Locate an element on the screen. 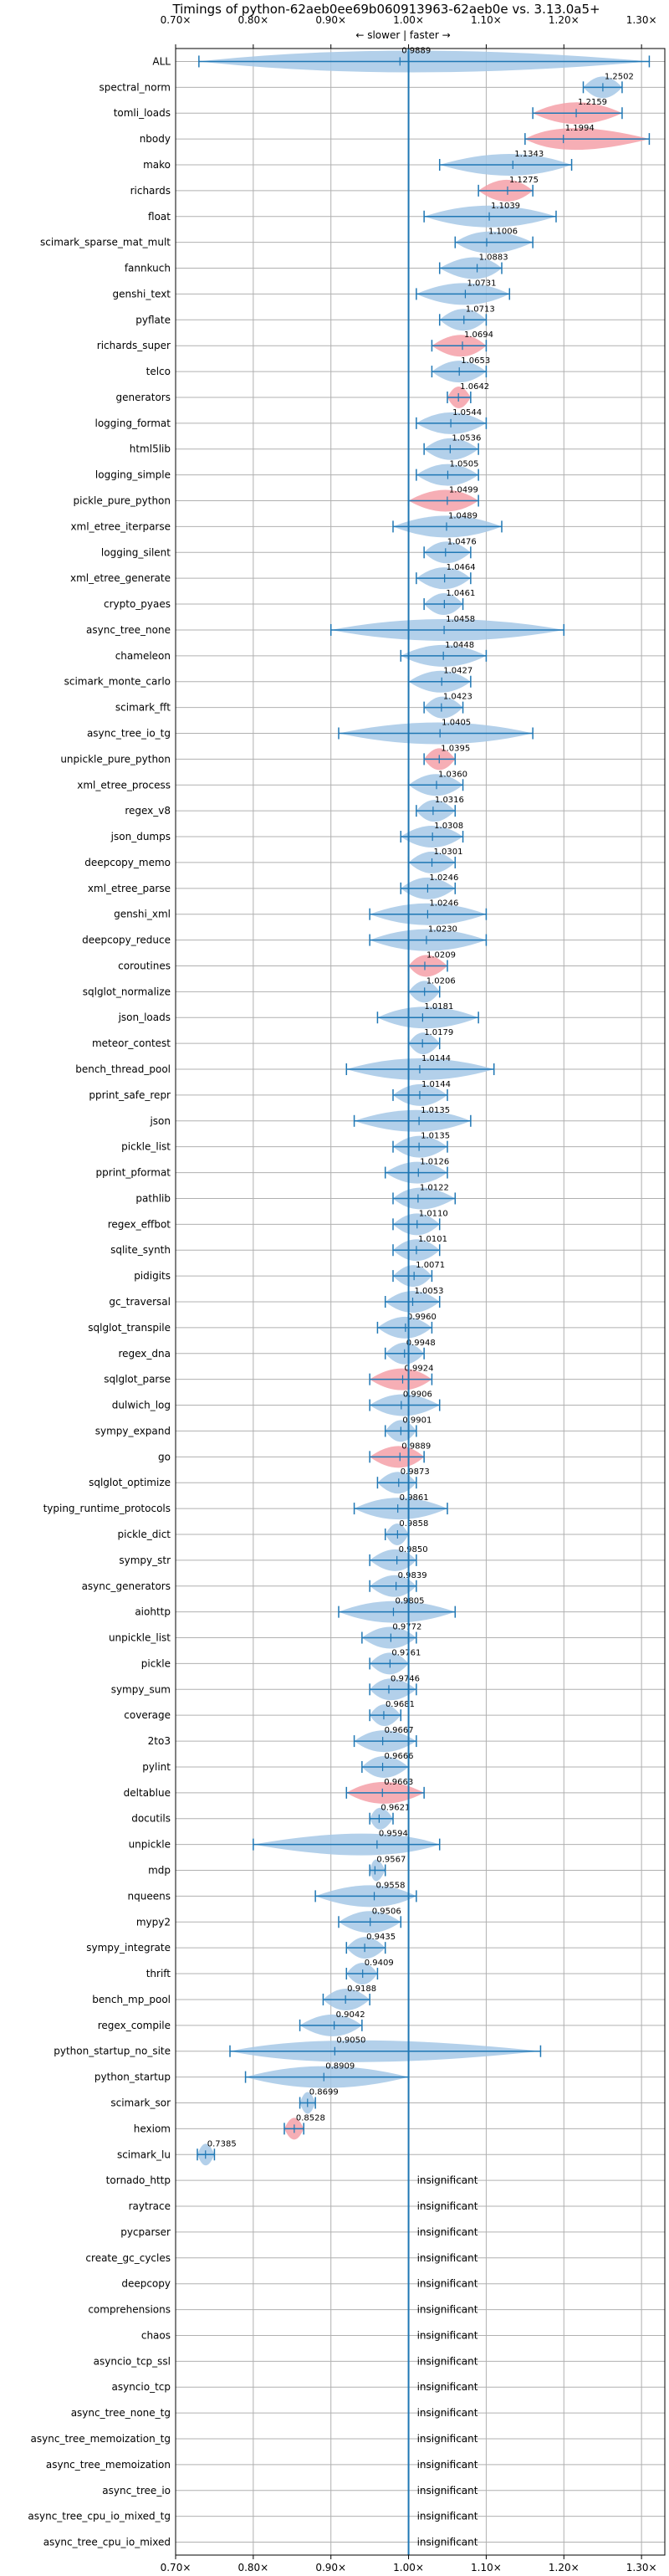  value-label: 1.0316 is located at coordinates (450, 801).